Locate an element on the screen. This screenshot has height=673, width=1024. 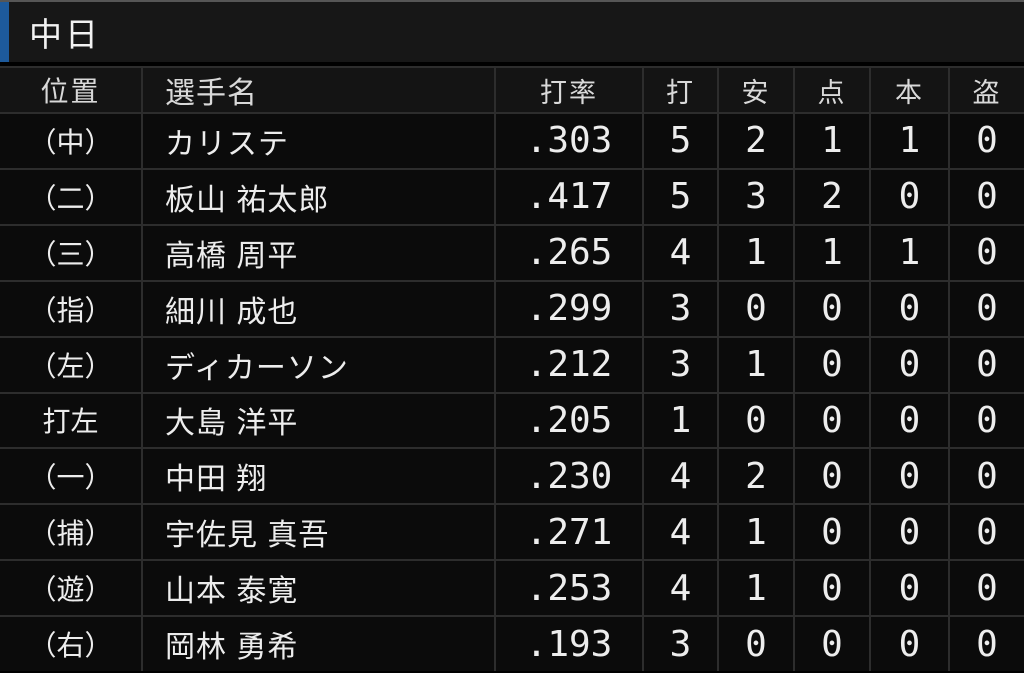
hits-cell: 3 is located at coordinates (756, 196).